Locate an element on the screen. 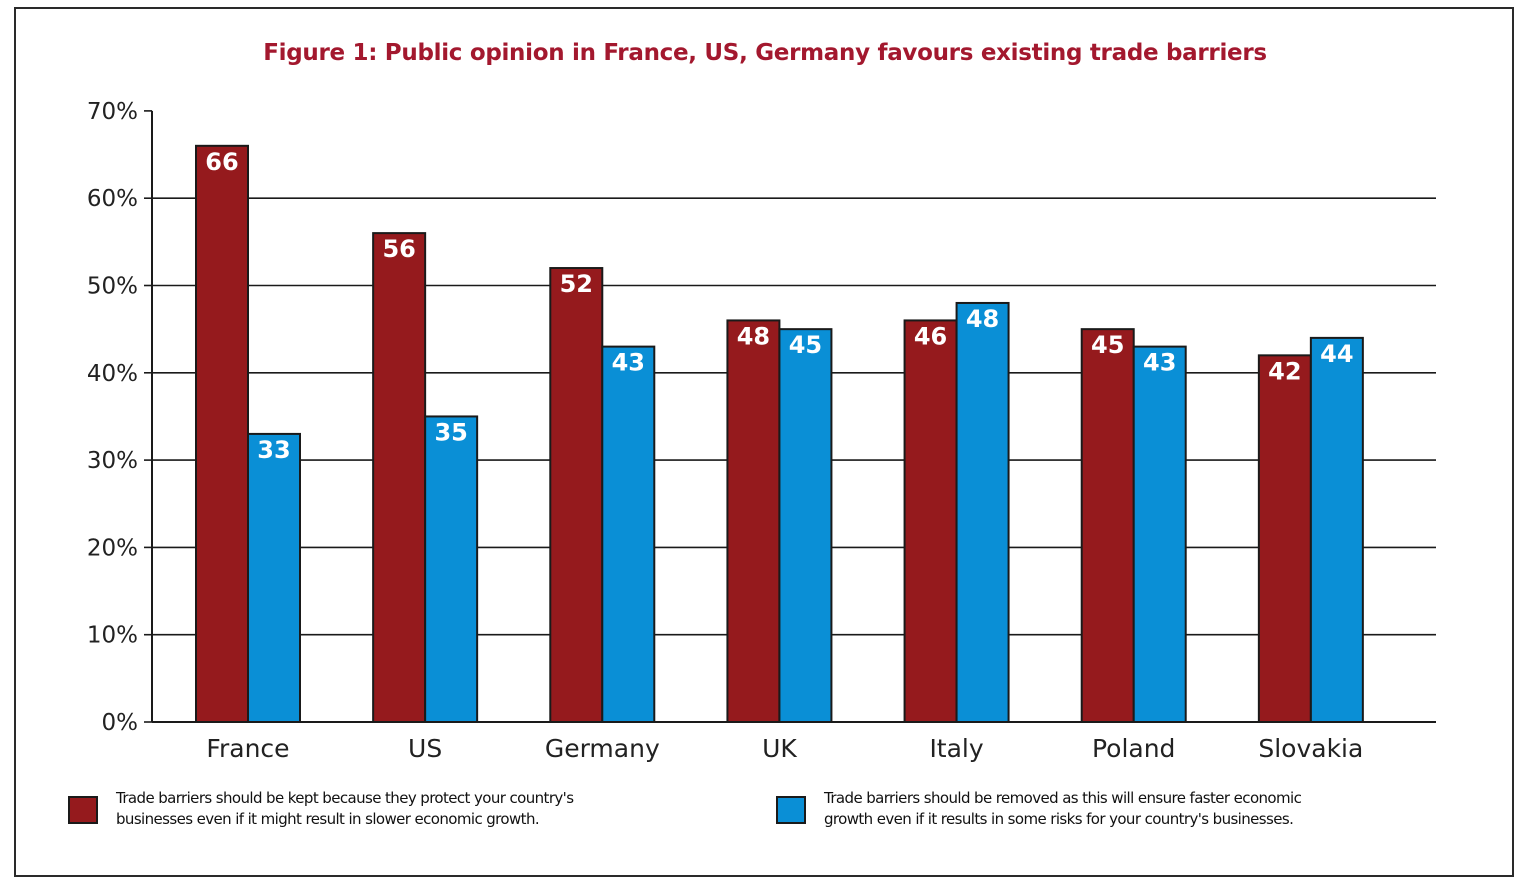  x-tick-label: France is located at coordinates (247, 748).